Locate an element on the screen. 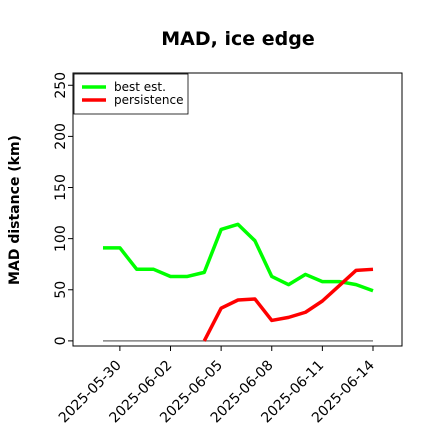 The width and height of the screenshot is (440, 440). y-tick-label: 250 is located at coordinates (61, 85).